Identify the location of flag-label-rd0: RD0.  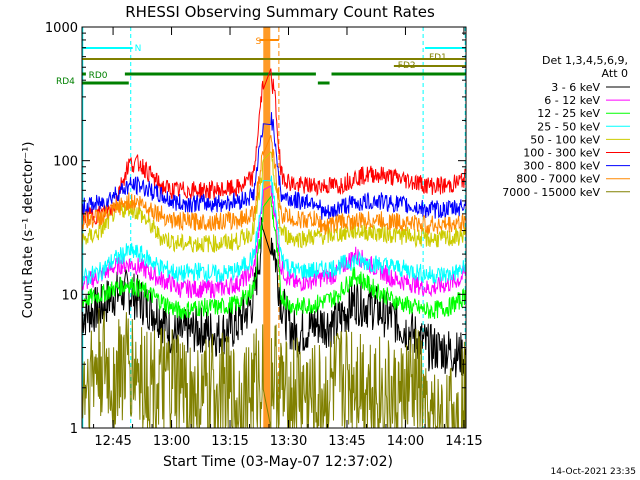
(98, 76).